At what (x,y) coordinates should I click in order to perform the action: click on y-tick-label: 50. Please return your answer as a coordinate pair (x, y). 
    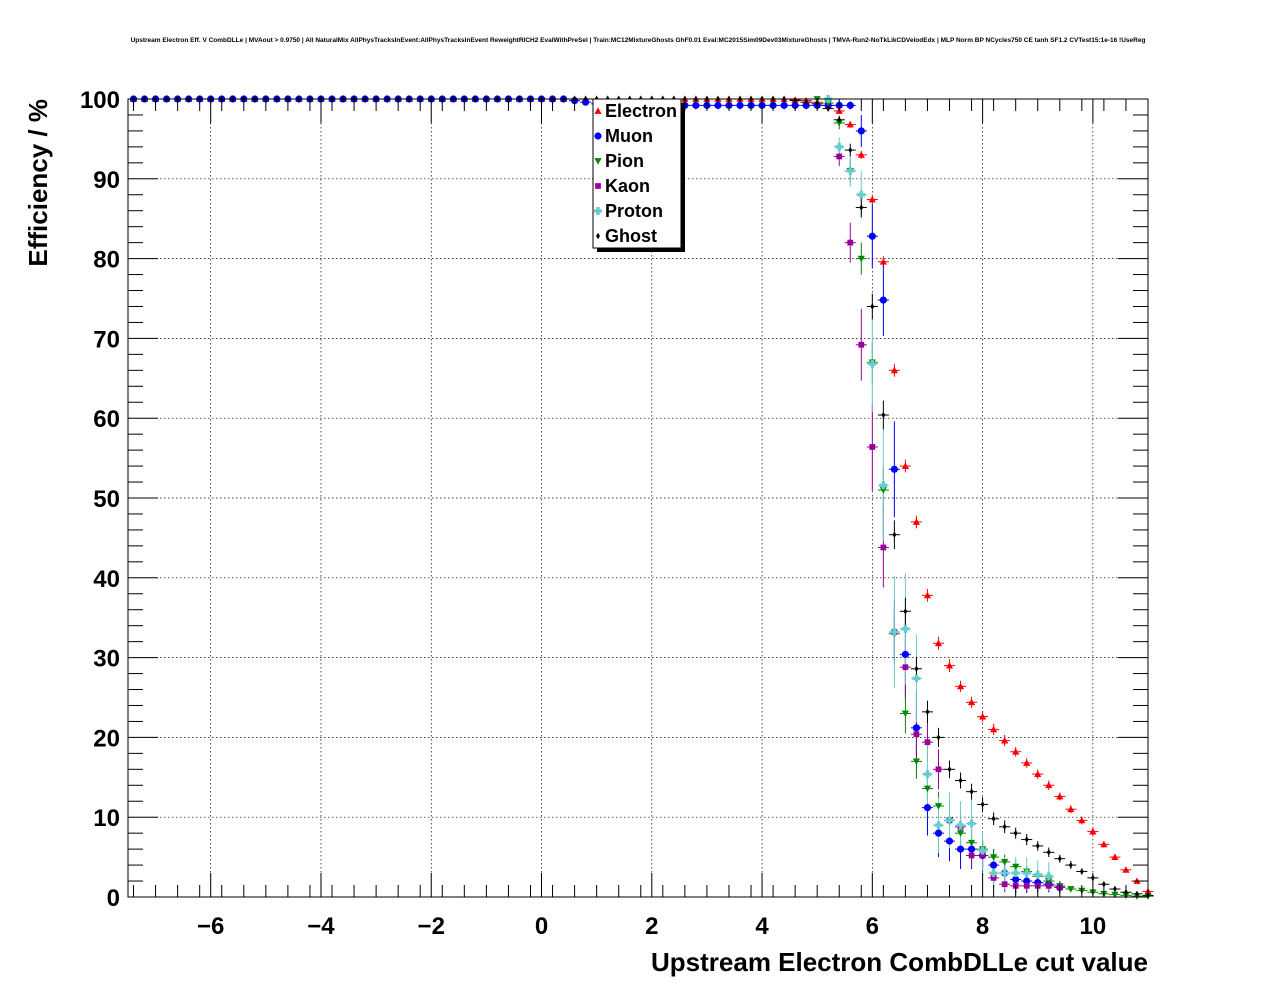
    Looking at the image, I should click on (106, 499).